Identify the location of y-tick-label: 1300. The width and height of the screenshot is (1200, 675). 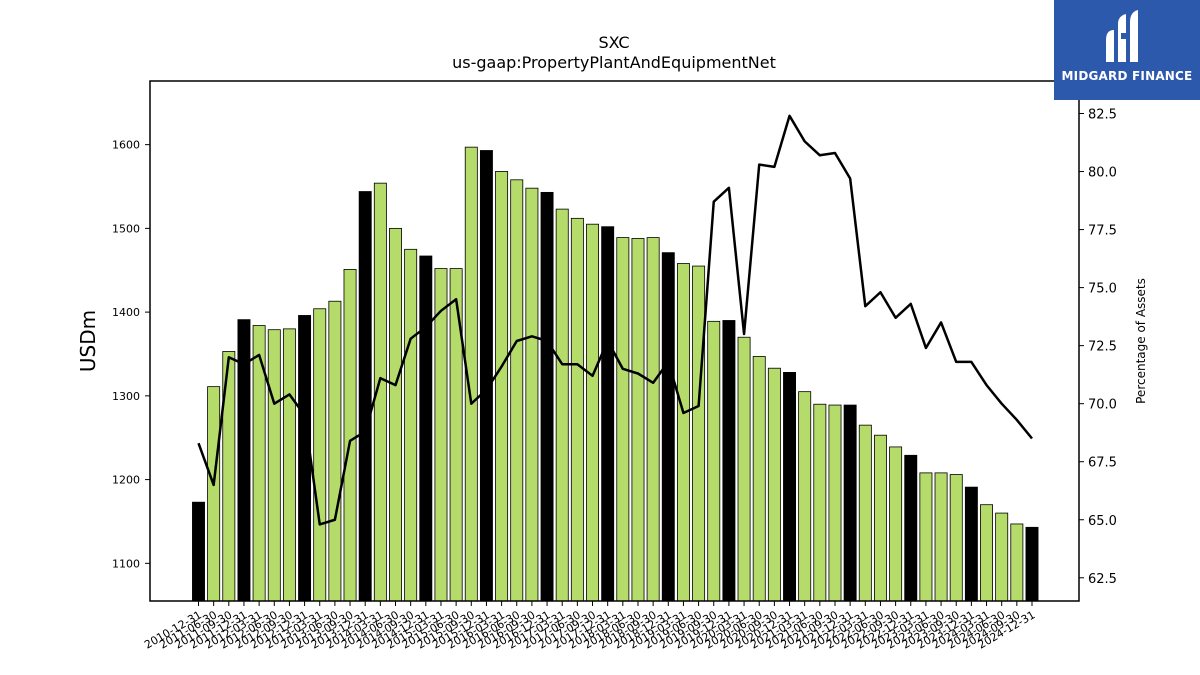
(126, 396).